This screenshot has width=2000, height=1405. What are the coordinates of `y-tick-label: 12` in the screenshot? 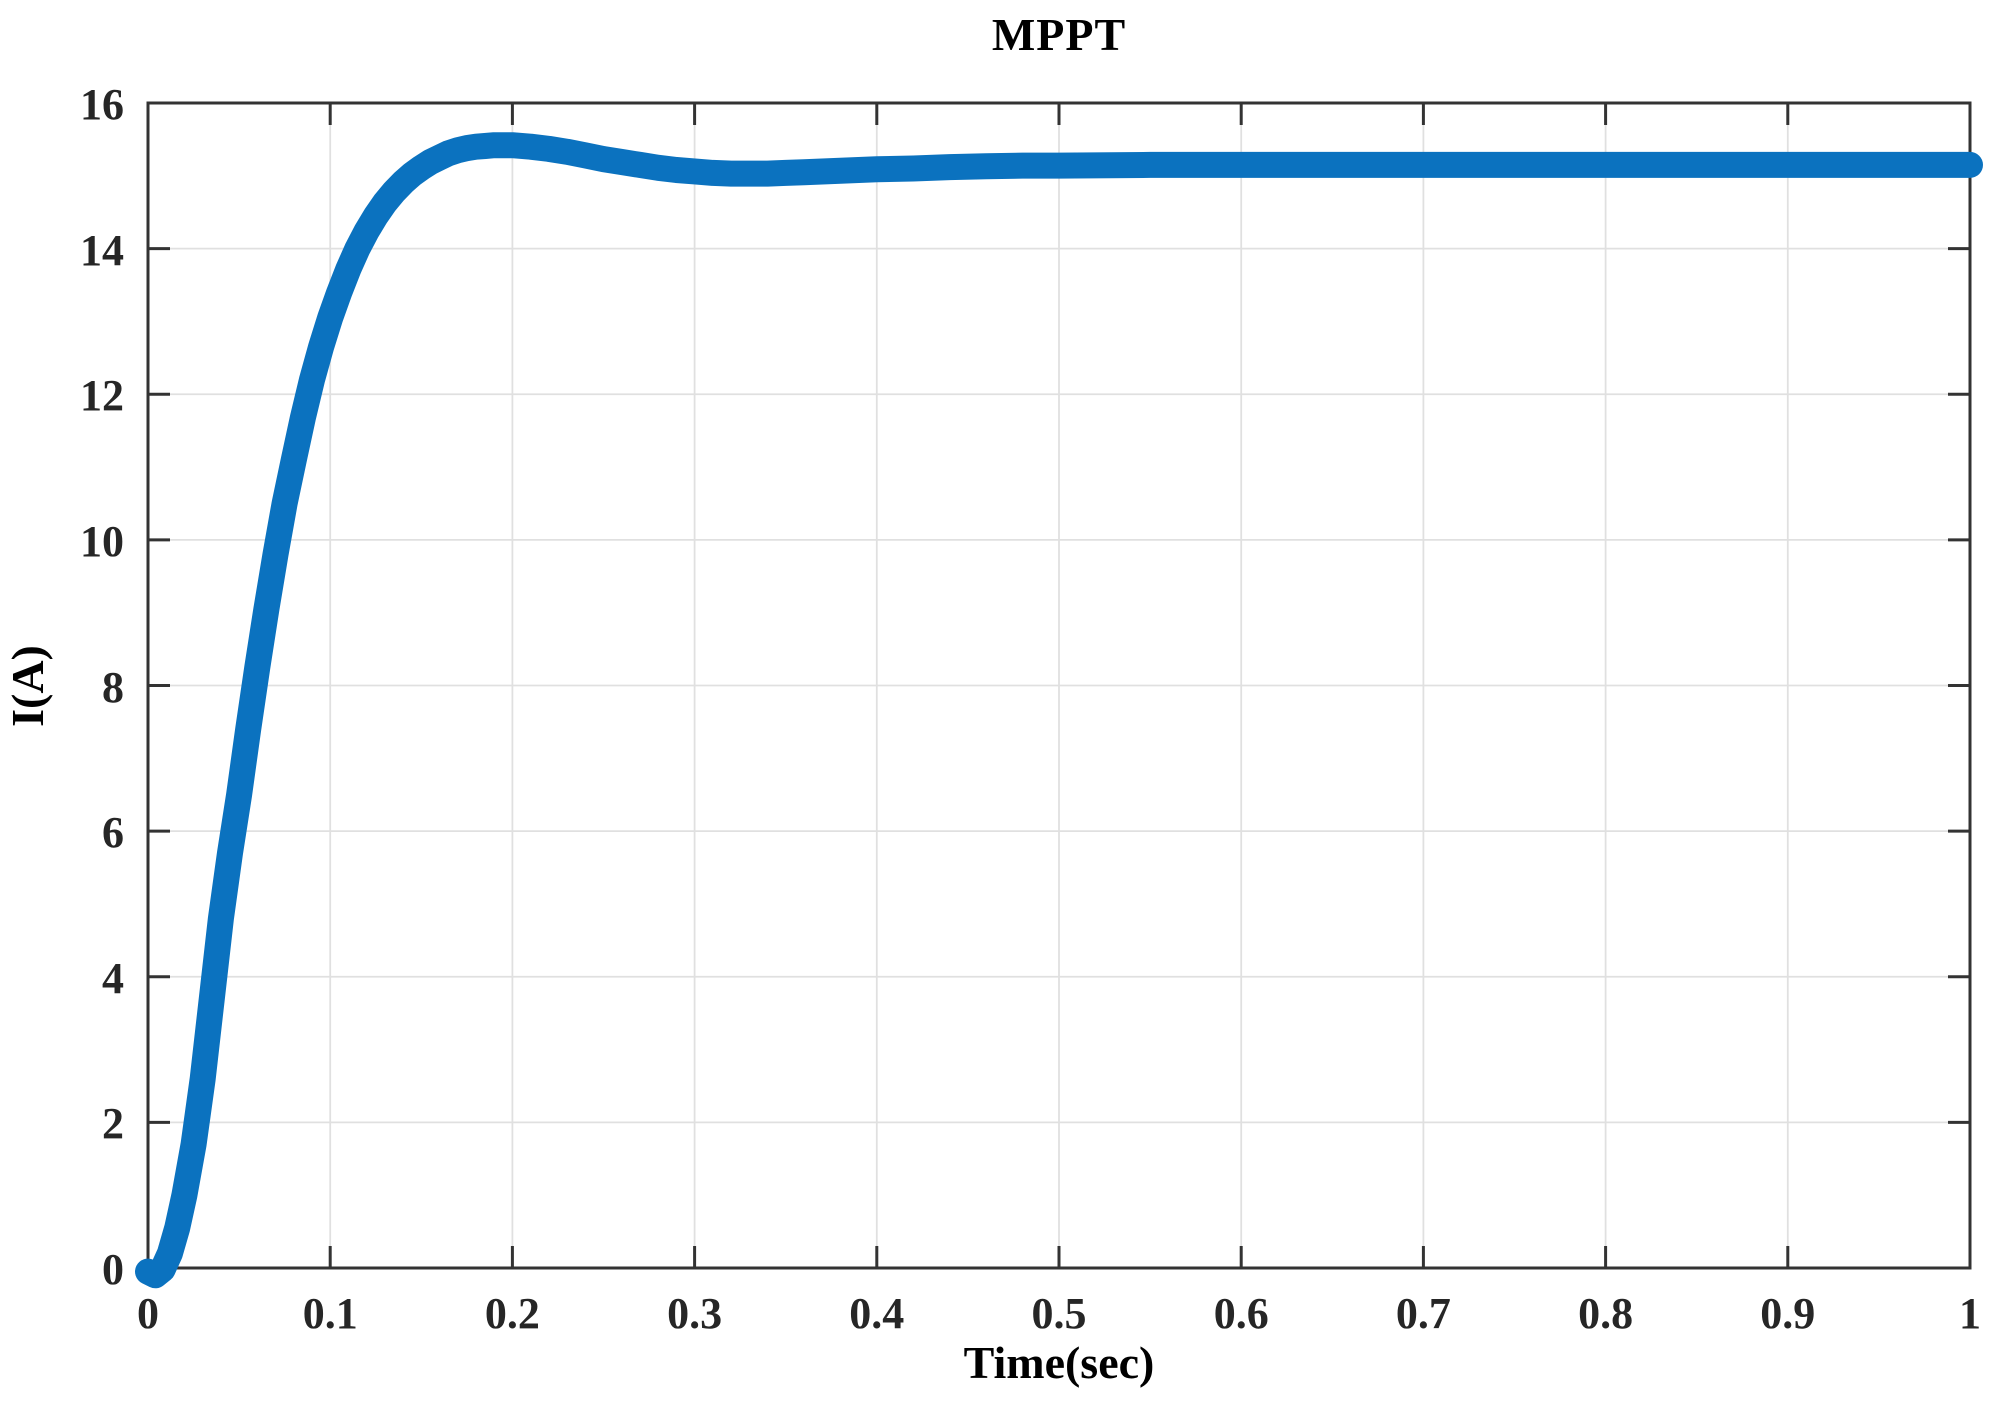 It's located at (102, 396).